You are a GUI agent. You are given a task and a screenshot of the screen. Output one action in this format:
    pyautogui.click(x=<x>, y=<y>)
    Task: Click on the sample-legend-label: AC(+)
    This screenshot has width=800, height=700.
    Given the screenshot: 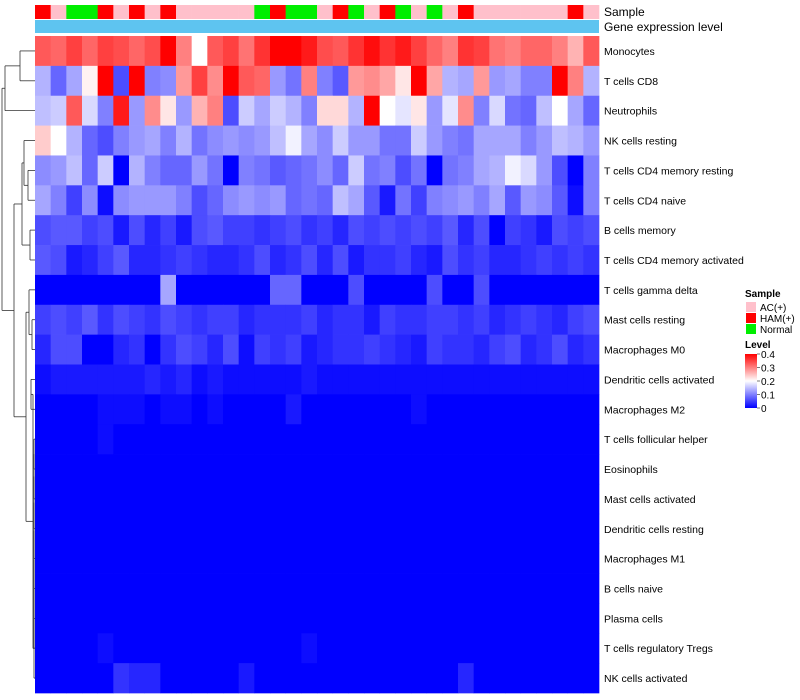 What is the action you would take?
    pyautogui.click(x=773, y=308)
    